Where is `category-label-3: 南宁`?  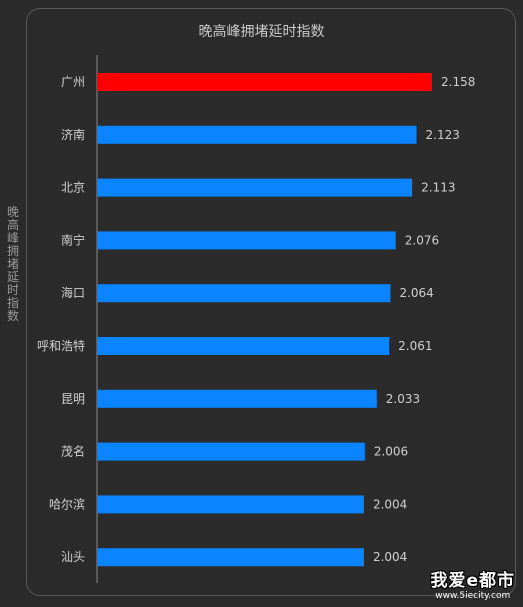
category-label-3: 南宁 is located at coordinates (73, 239).